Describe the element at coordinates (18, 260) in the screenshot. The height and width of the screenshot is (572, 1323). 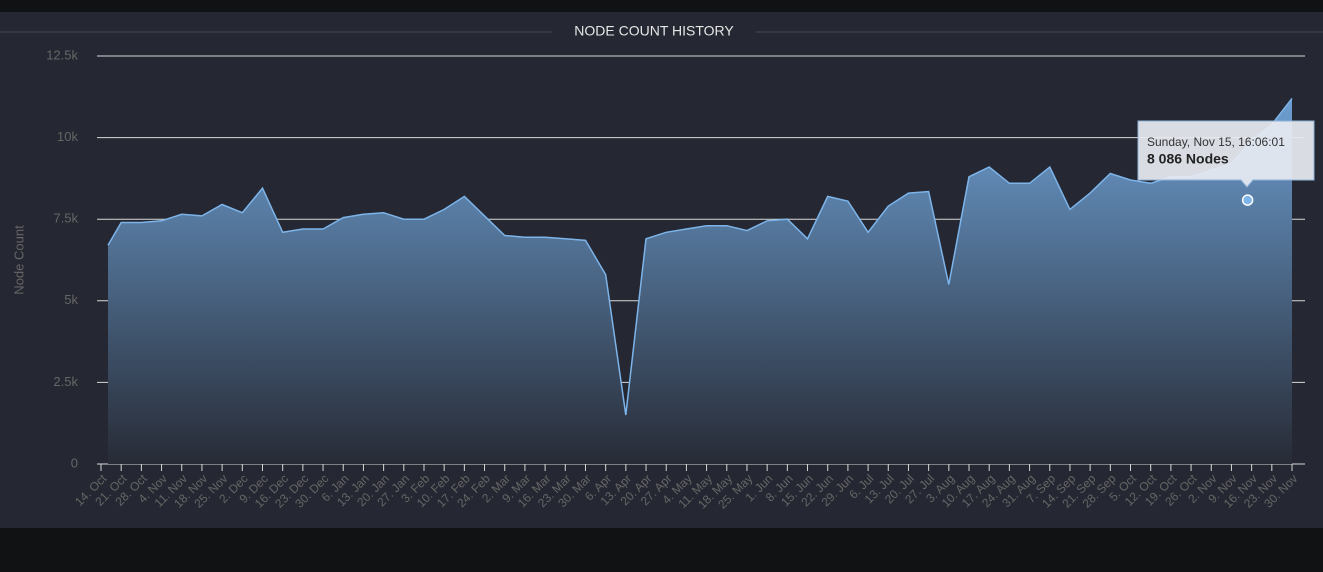
I see `y-axis-title: Node Count` at that location.